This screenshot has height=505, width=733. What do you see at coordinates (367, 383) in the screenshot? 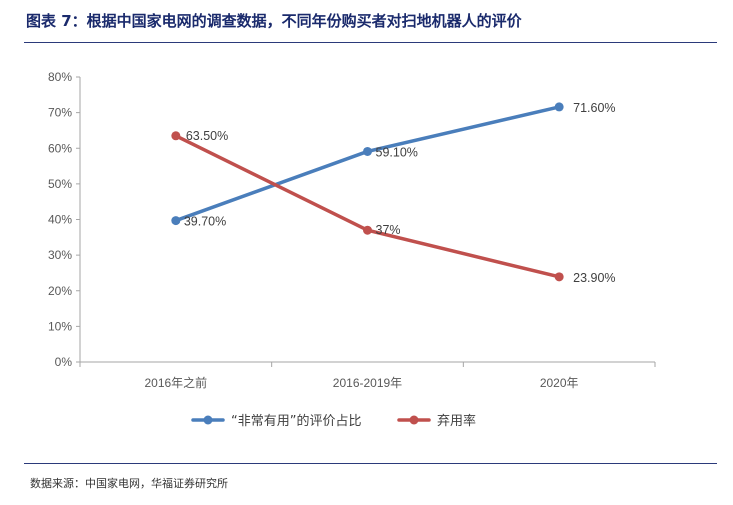
I see `x-tick-label: 2016-2019年` at bounding box center [367, 383].